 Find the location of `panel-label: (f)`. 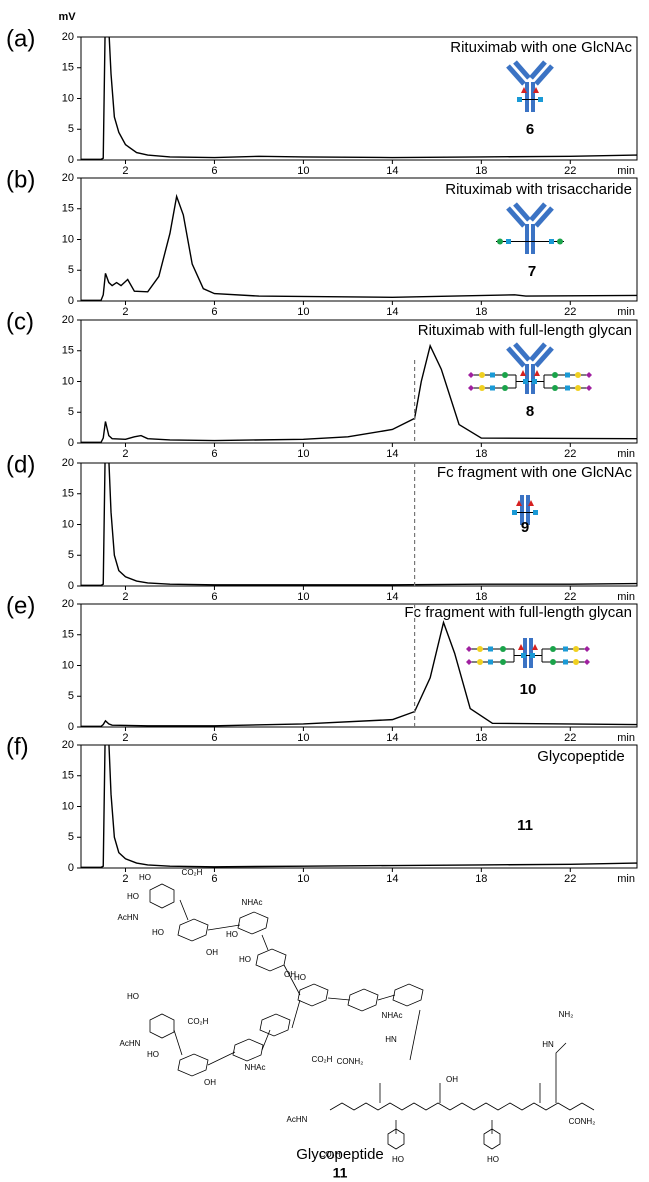

panel-label: (f) is located at coordinates (17, 746).